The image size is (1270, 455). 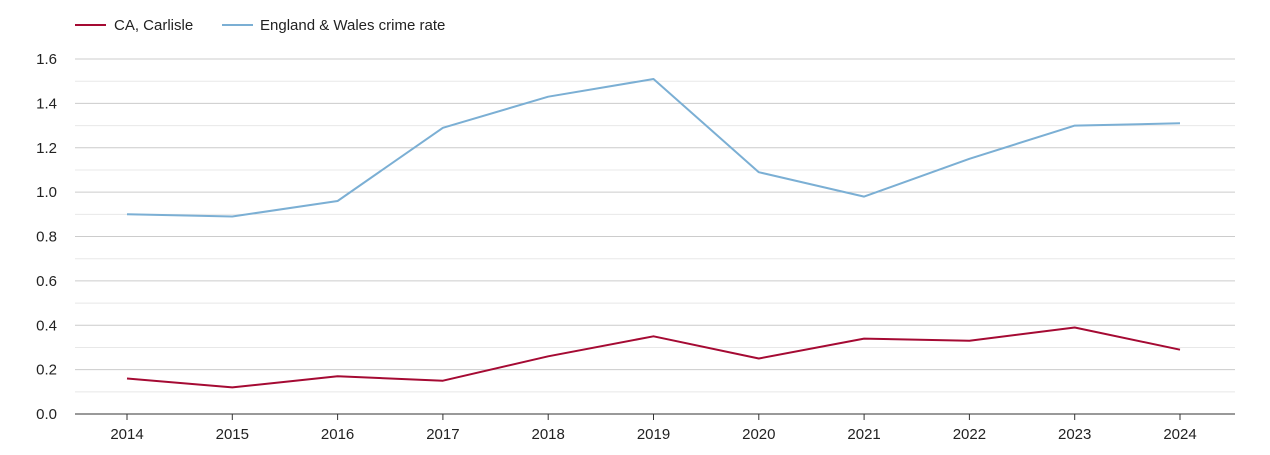 I want to click on y-tick-label: 0.0, so click(x=46, y=414).